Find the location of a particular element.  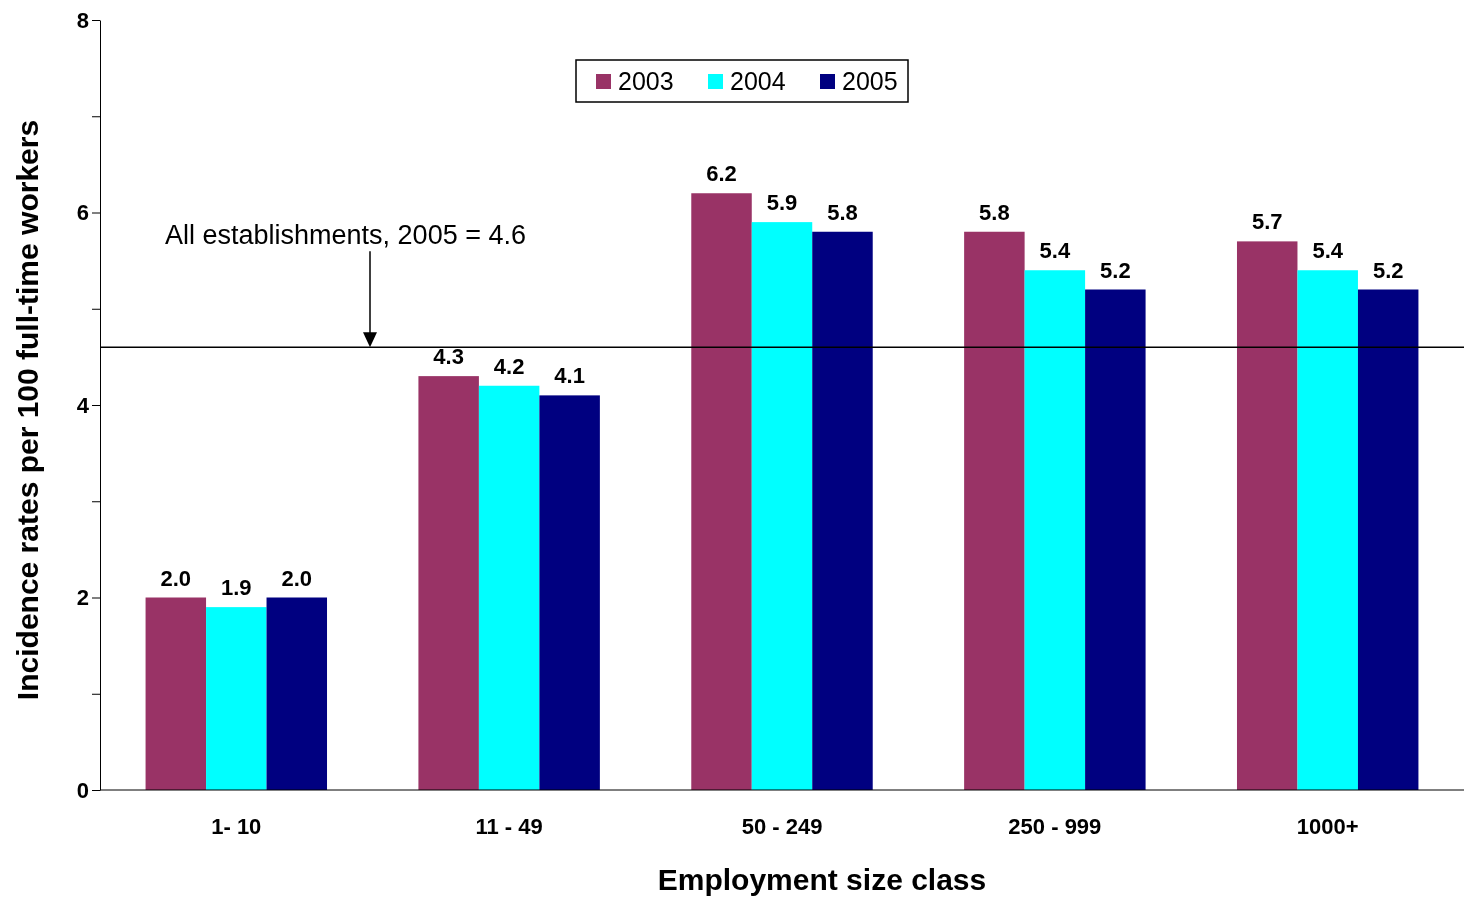

x-tick-label: 11 - 49 is located at coordinates (509, 826).